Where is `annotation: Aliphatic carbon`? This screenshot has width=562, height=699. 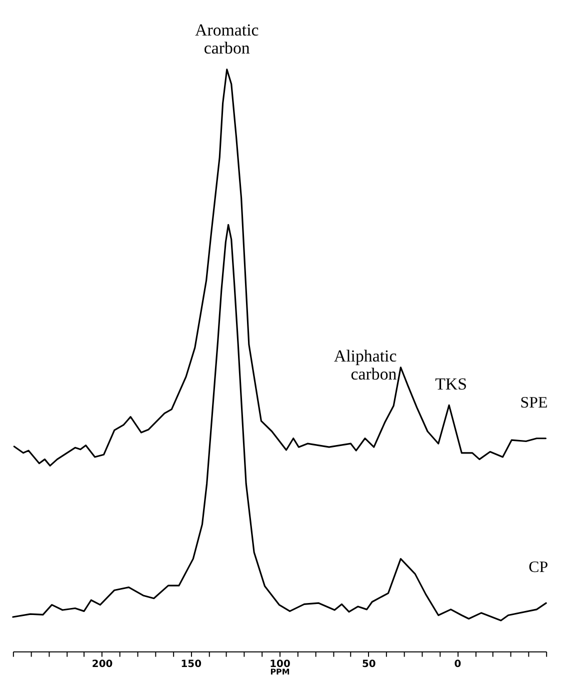
annotation: Aliphatic carbon is located at coordinates (366, 365).